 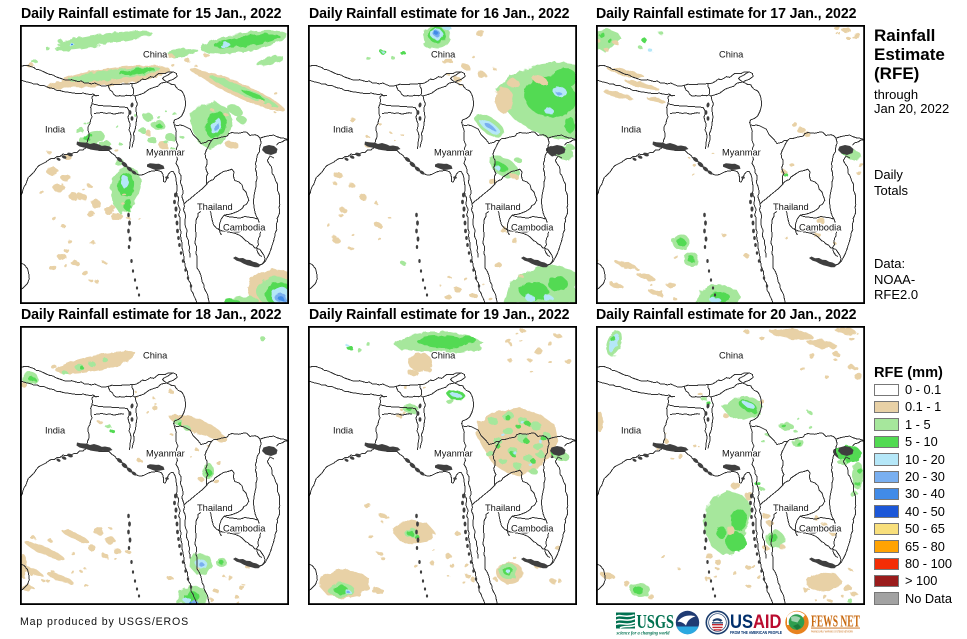 I want to click on svg-text: USAID, so click(x=756, y=622).